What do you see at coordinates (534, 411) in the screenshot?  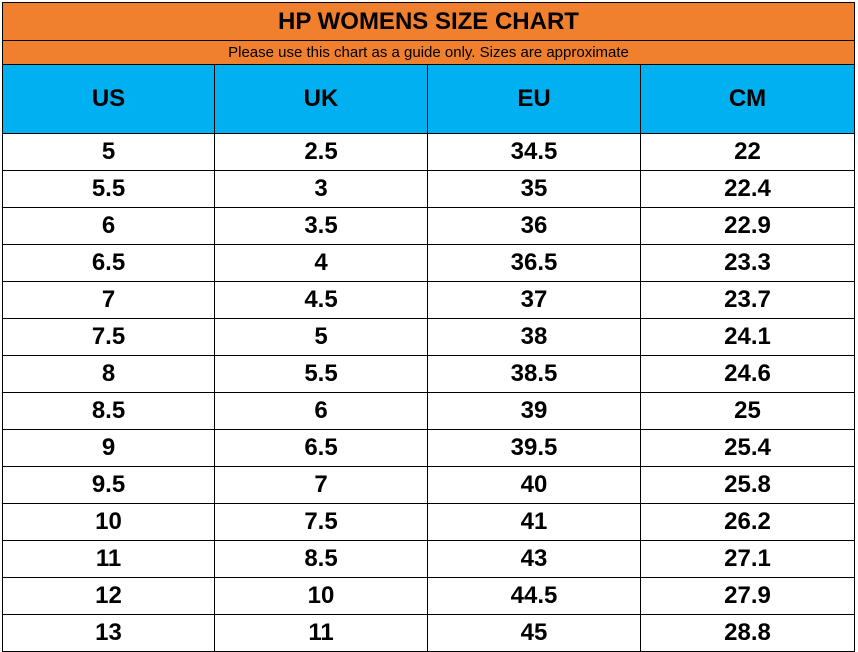 I see `table-cell: 39` at bounding box center [534, 411].